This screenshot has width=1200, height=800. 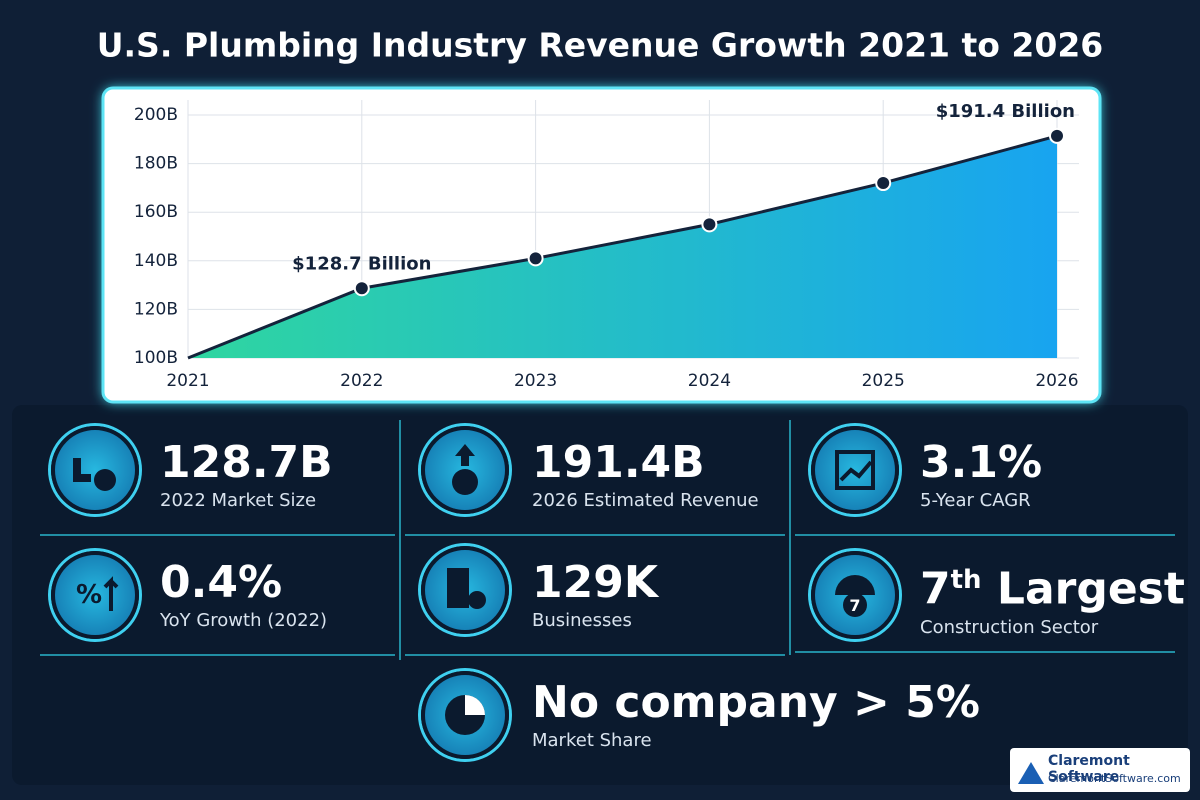 What do you see at coordinates (709, 381) in the screenshot?
I see `x-tick-label: 2024` at bounding box center [709, 381].